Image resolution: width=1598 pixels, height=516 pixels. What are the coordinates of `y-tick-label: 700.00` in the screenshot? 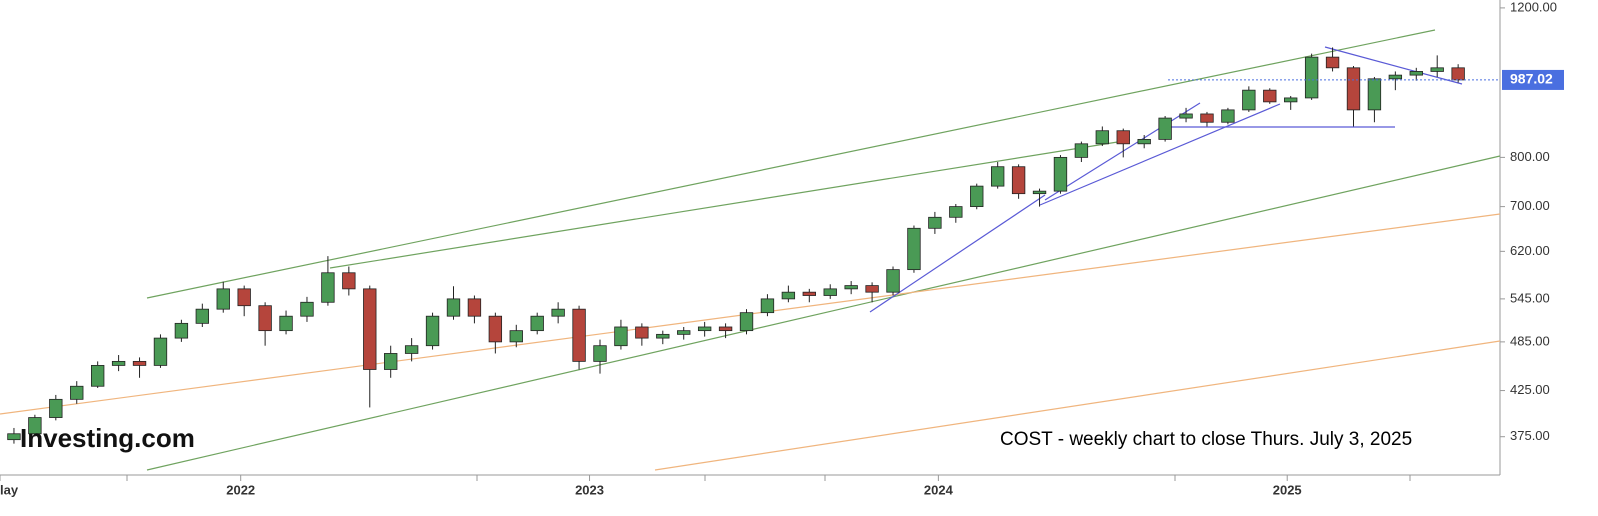 It's located at (1530, 205).